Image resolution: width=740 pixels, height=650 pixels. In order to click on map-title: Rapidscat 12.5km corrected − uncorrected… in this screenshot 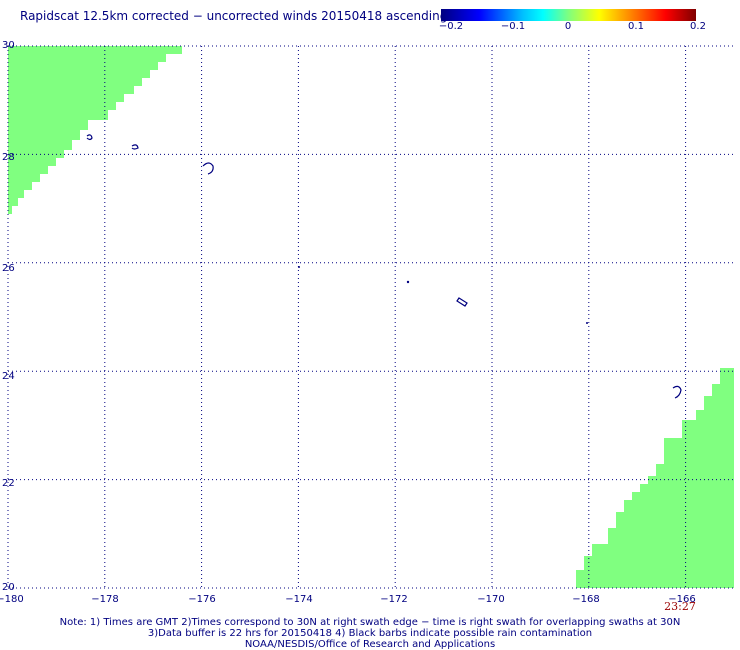, I will do `click(234, 16)`.